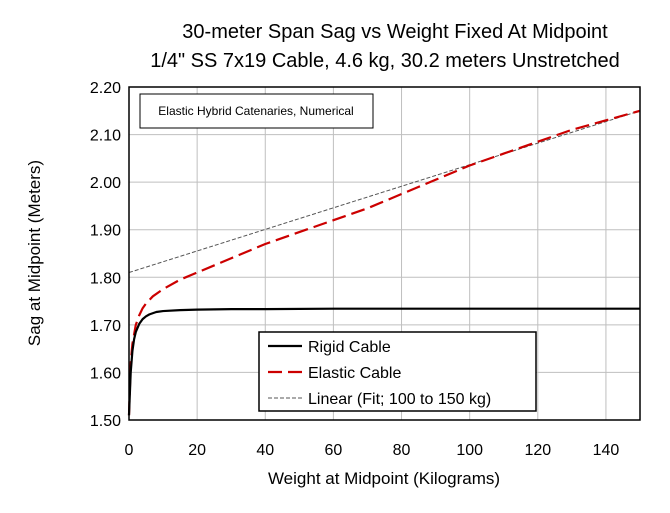 This screenshot has width=670, height=513. I want to click on y-tick-label: 1.50, so click(105, 421).